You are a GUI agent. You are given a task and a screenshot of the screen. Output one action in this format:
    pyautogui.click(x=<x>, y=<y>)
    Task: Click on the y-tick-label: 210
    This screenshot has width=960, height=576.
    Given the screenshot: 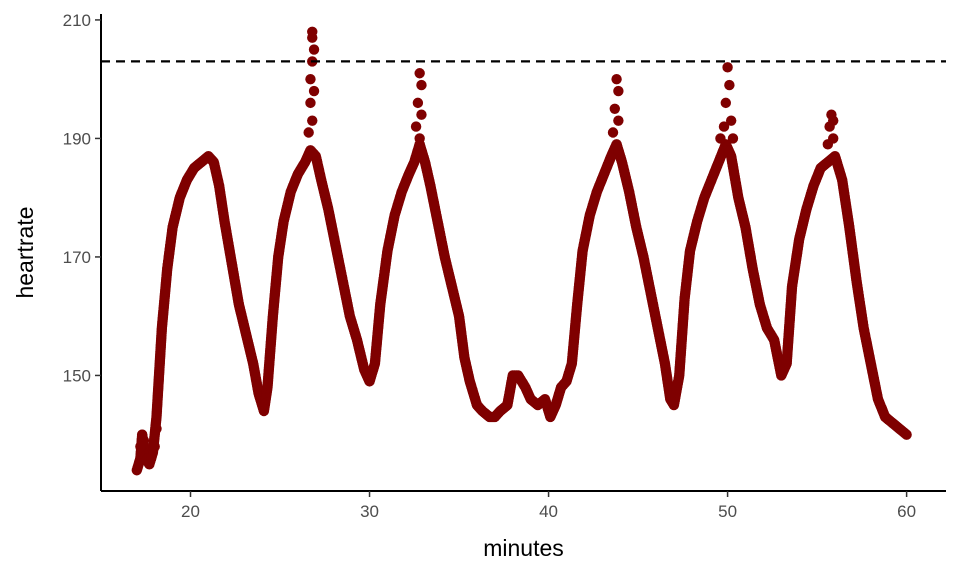 What is the action you would take?
    pyautogui.click(x=77, y=20)
    